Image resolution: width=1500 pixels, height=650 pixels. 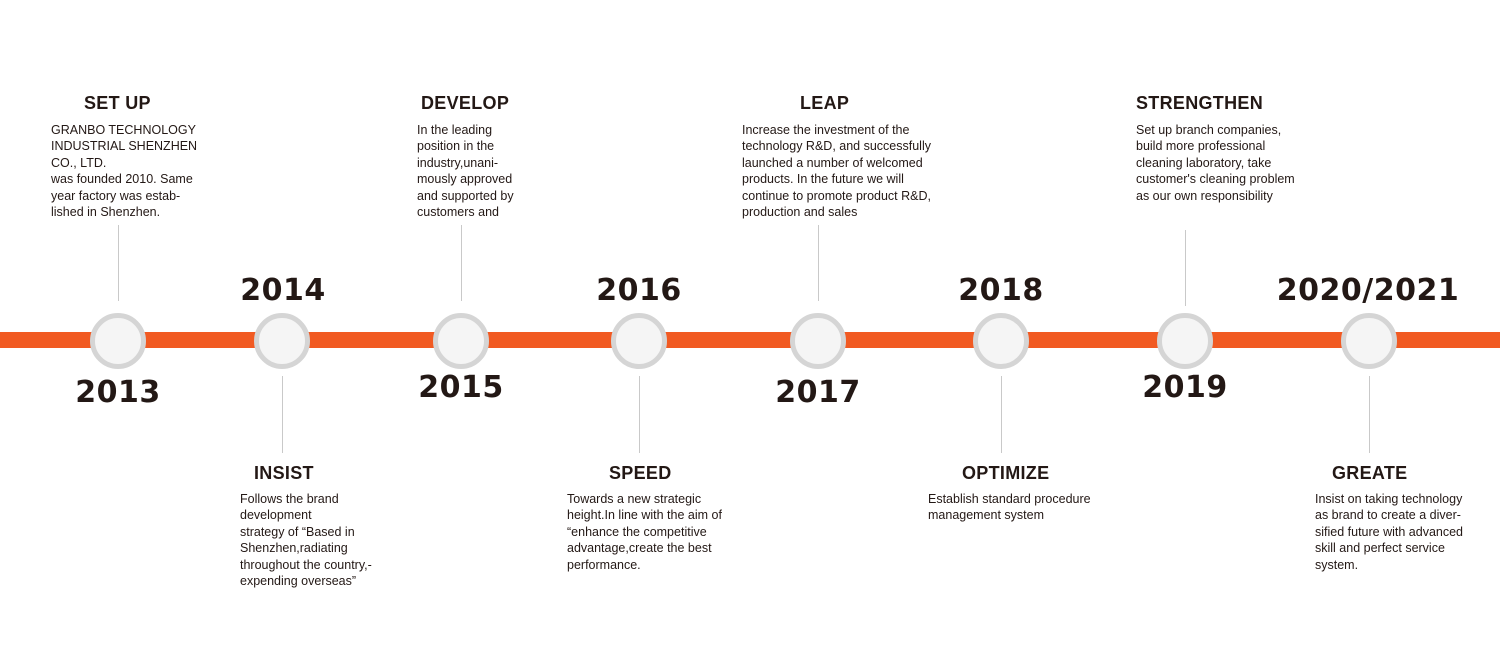 What do you see at coordinates (118, 341) in the screenshot?
I see `milestone-node-2013` at bounding box center [118, 341].